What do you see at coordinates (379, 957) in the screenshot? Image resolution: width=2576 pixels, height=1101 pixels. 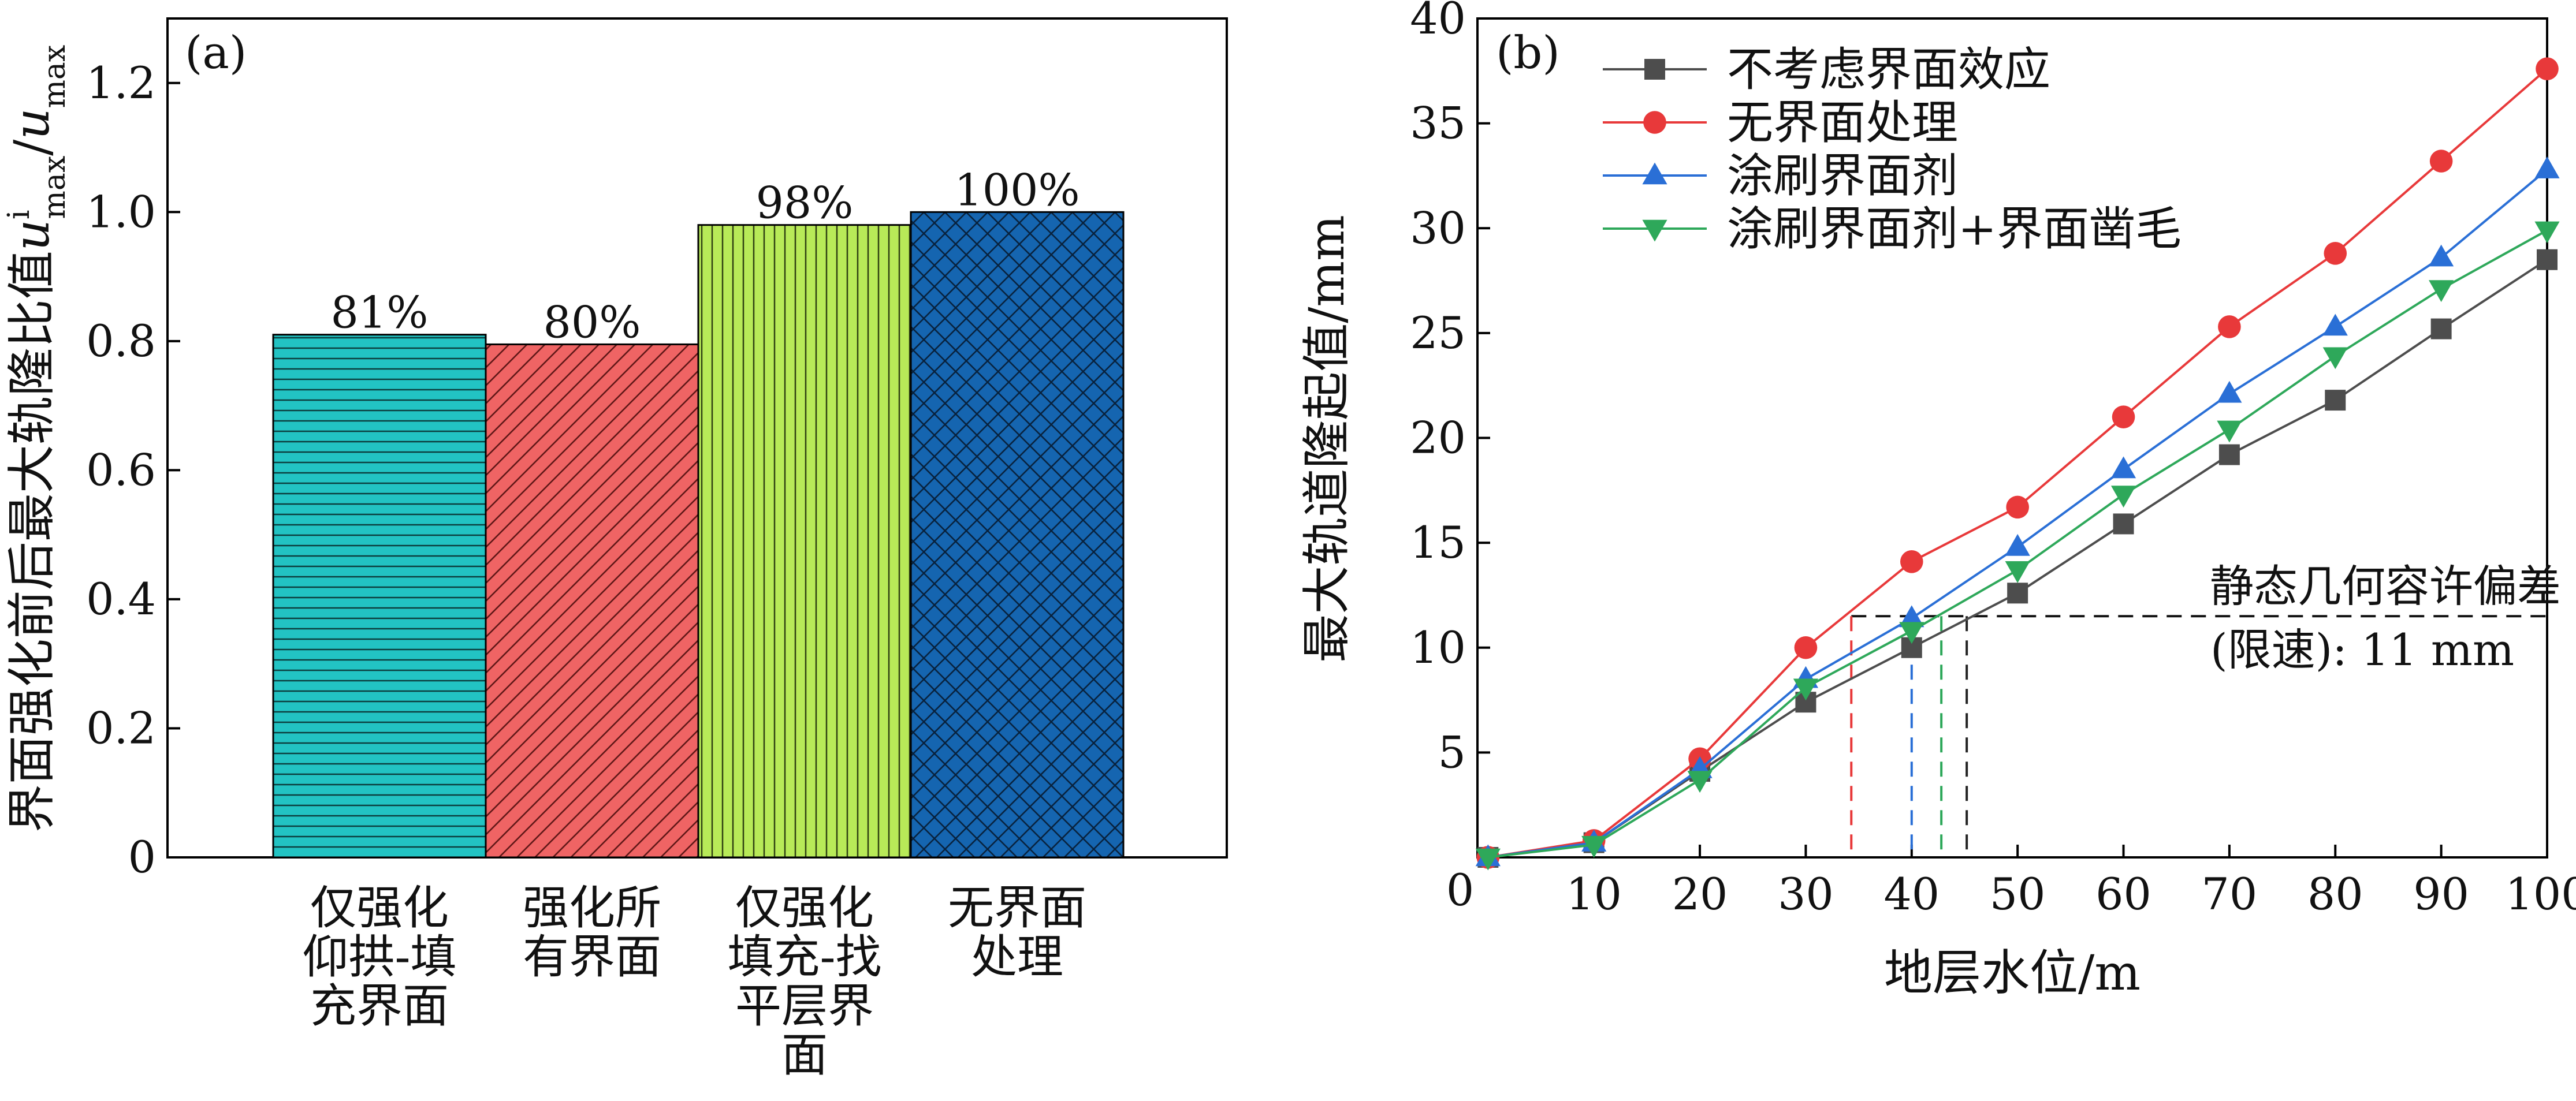 I see `bar-category-label: 仰拱-填` at bounding box center [379, 957].